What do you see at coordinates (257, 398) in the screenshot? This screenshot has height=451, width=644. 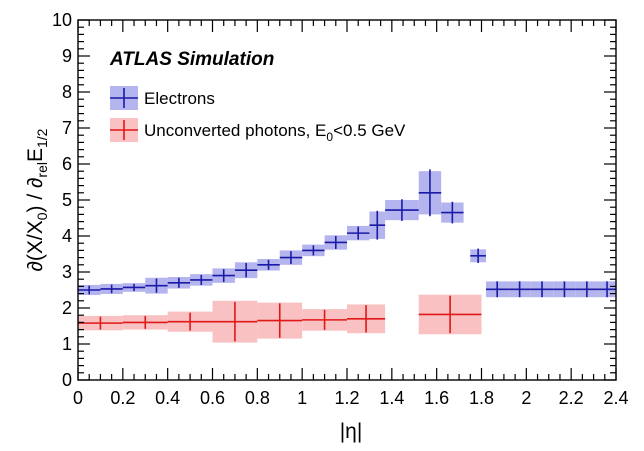 I see `x-tick-label: 0.8` at bounding box center [257, 398].